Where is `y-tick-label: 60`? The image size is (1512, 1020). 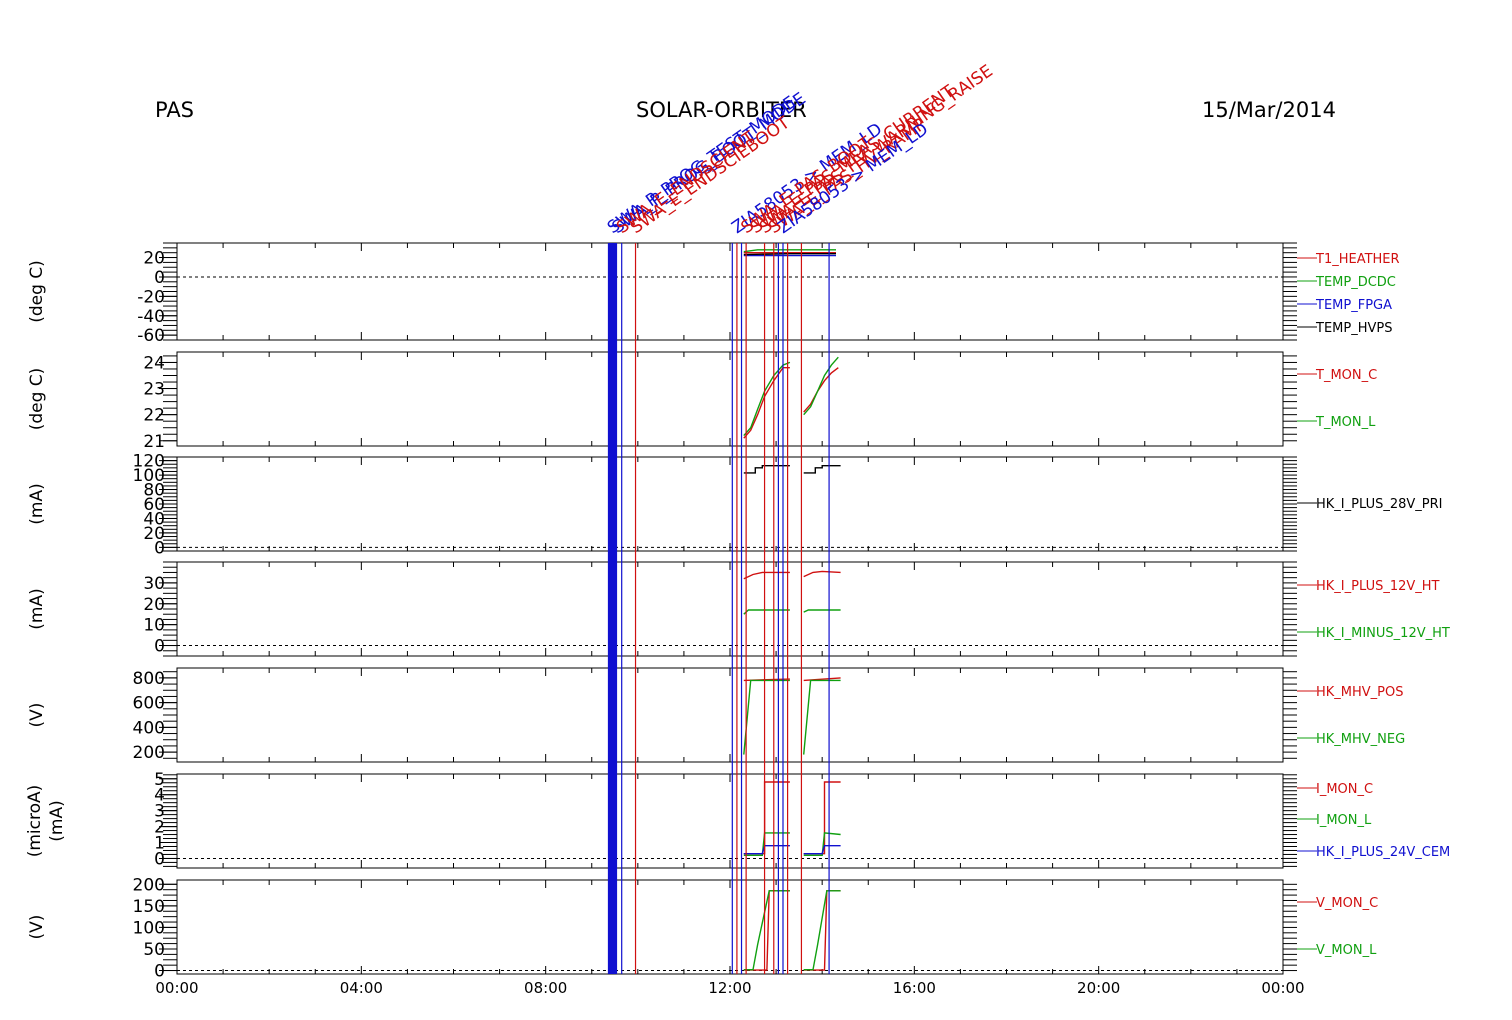 y-tick-label: 60 is located at coordinates (154, 505).